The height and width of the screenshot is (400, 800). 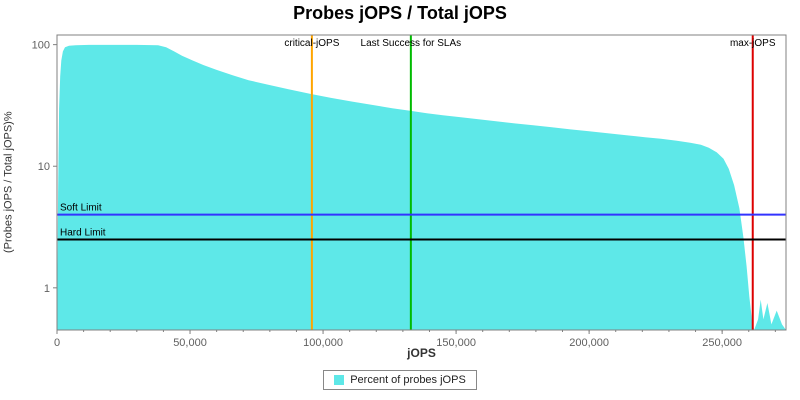 I want to click on x-axis-label: jOPS, so click(x=421, y=353).